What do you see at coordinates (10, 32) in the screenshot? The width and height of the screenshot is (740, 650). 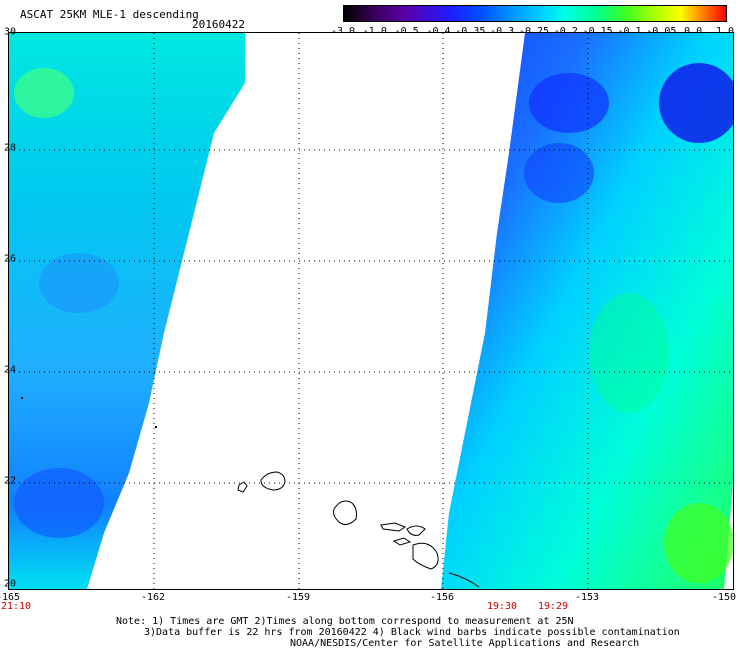 I see `lat-label: 30` at bounding box center [10, 32].